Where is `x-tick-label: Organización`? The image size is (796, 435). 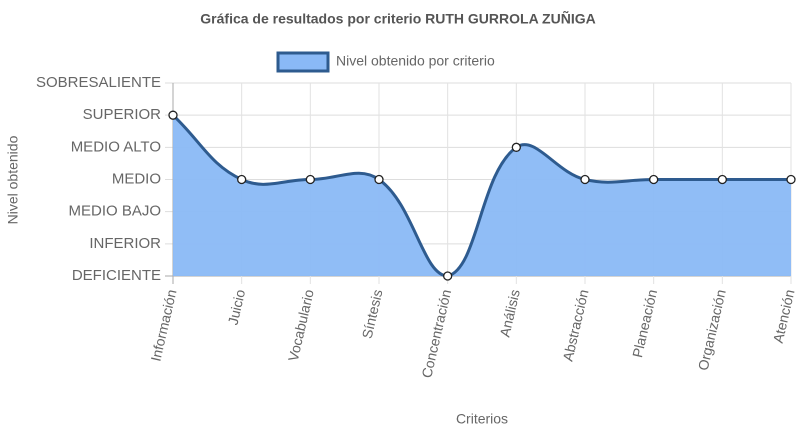
x-tick-label: Organización is located at coordinates (712, 330).